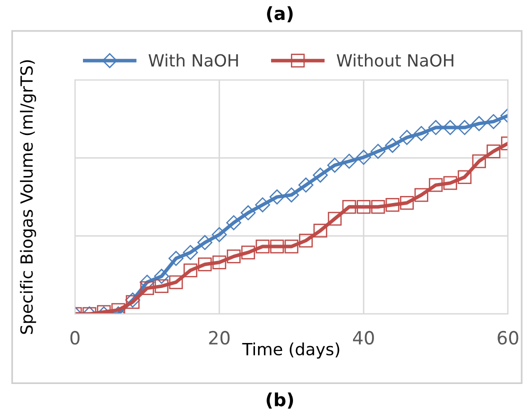  I want to click on x-tick-label: 0, so click(75, 337).